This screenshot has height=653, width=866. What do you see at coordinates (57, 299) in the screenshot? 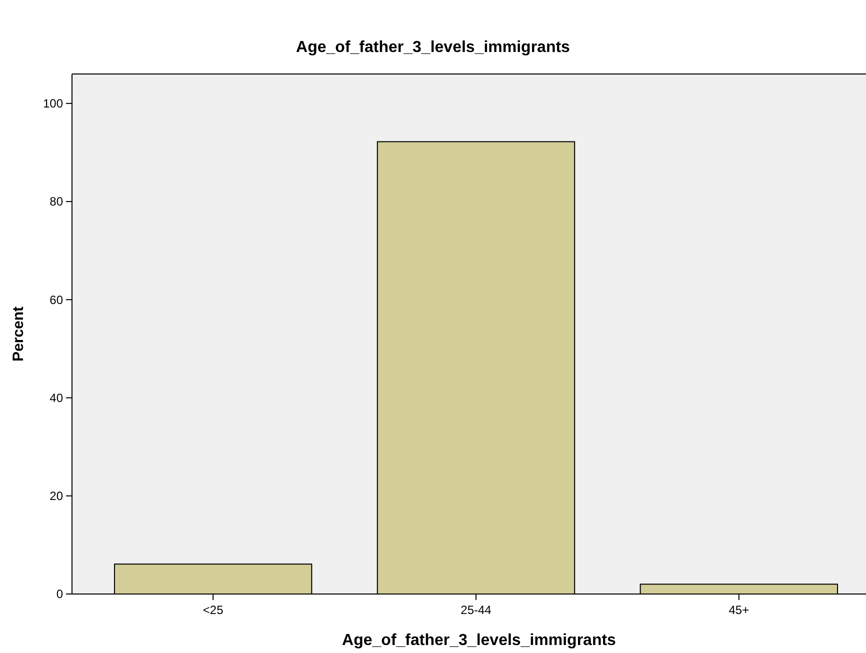
I see `y-tick-label: 60` at bounding box center [57, 299].